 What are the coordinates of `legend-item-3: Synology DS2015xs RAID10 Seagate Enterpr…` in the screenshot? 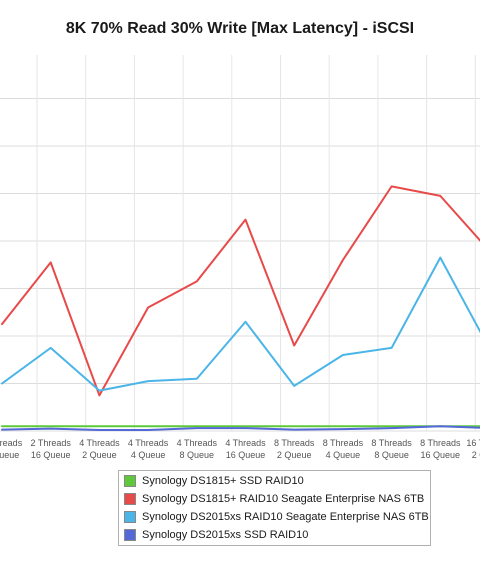 It's located at (274, 516).